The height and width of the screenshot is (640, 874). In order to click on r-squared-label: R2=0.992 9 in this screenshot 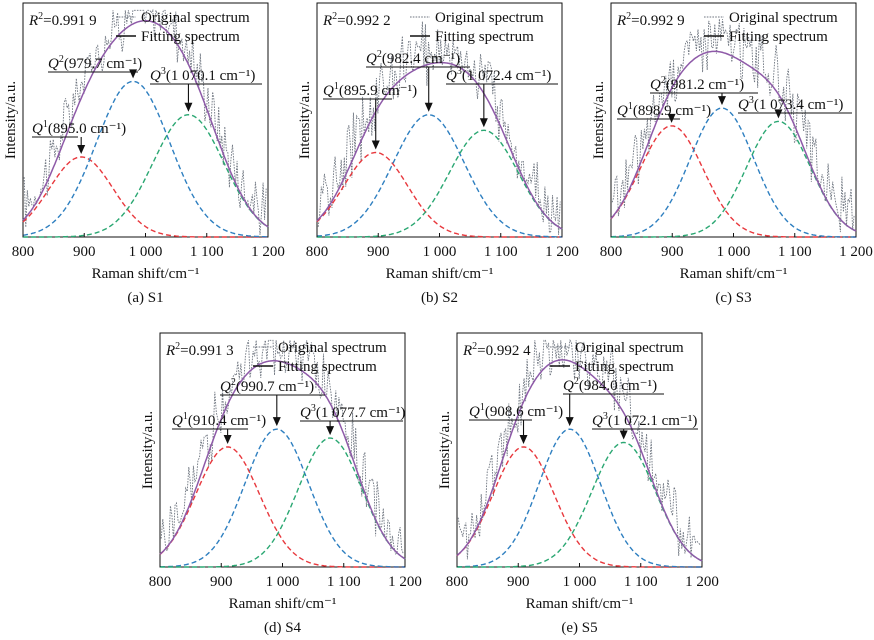, I will do `click(650, 20)`.